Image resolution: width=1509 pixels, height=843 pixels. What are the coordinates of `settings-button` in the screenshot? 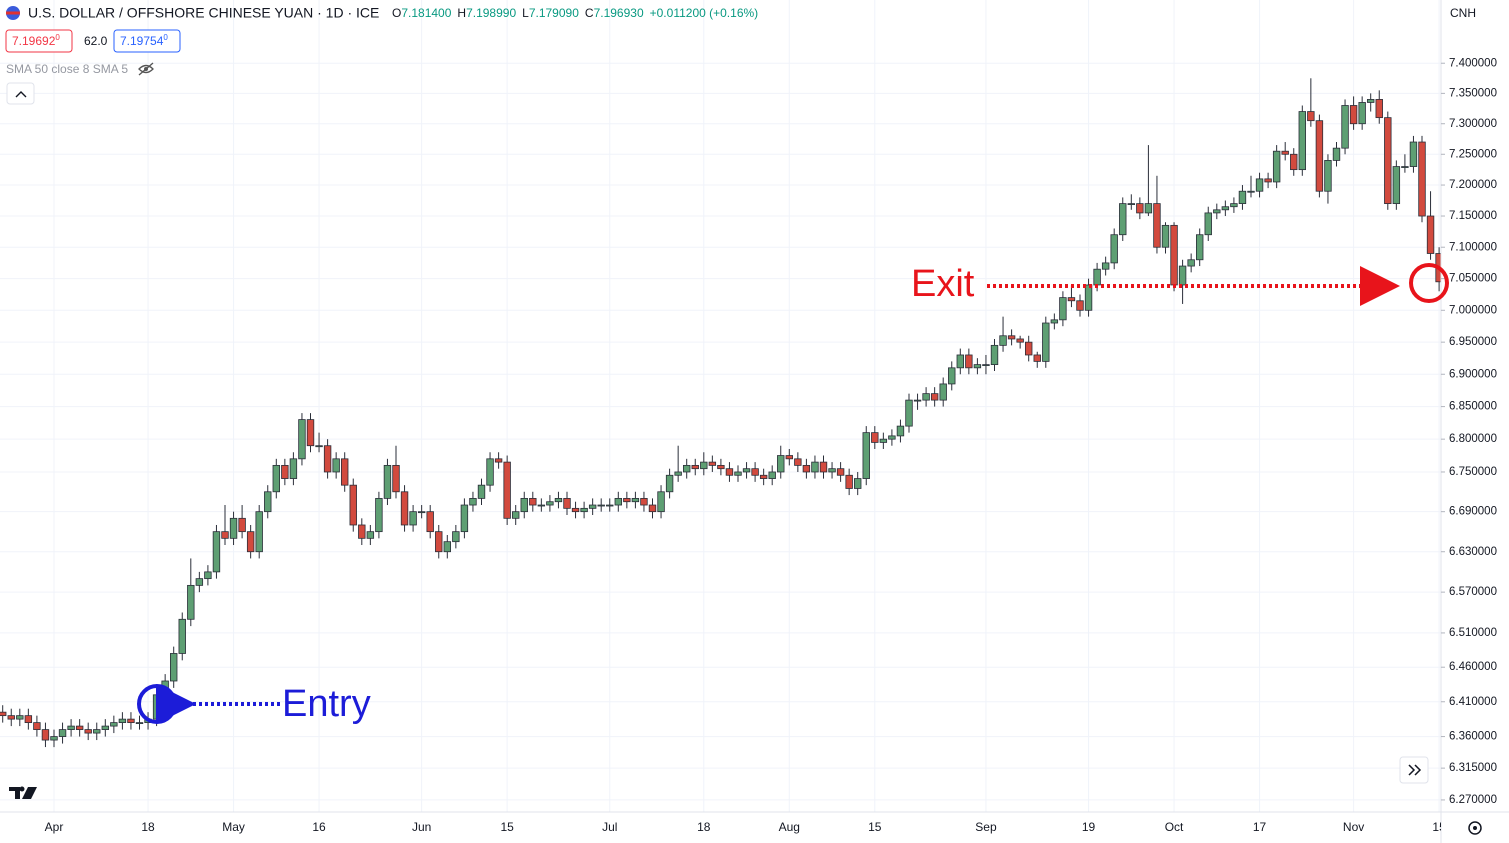 It's located at (1475, 828).